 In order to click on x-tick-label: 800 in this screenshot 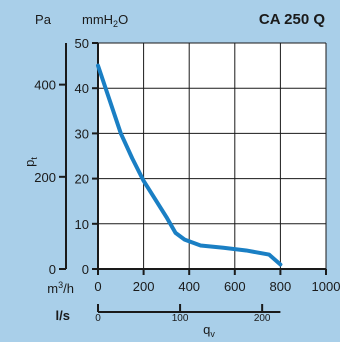, I will do `click(281, 286)`.